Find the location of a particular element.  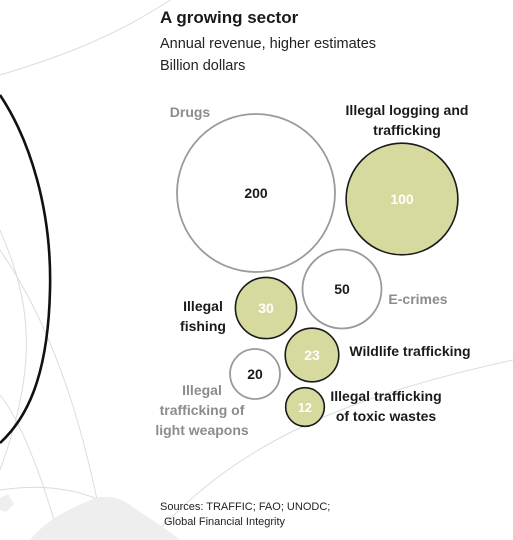

bubble-label-illegal-logging-and-trafficking: Illegal logging and trafficking is located at coordinates (407, 120).